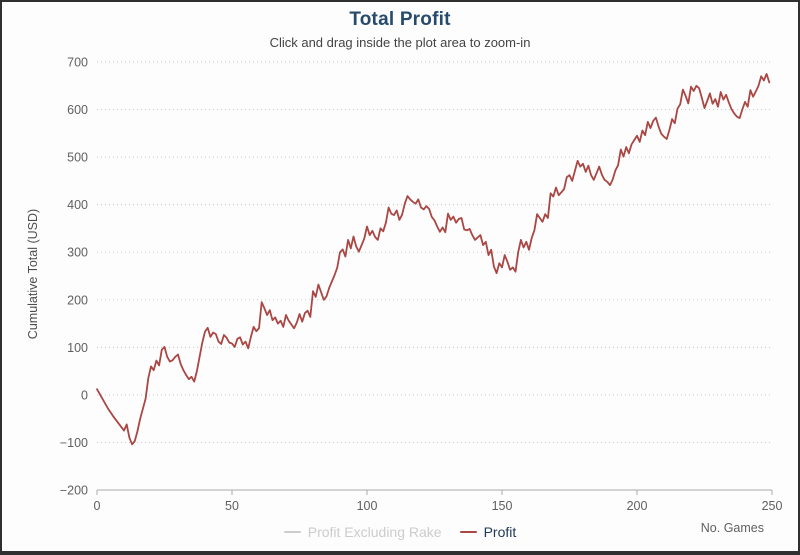 Image resolution: width=800 pixels, height=555 pixels. Describe the element at coordinates (367, 506) in the screenshot. I see `x-axis-tick-label: 100` at that location.